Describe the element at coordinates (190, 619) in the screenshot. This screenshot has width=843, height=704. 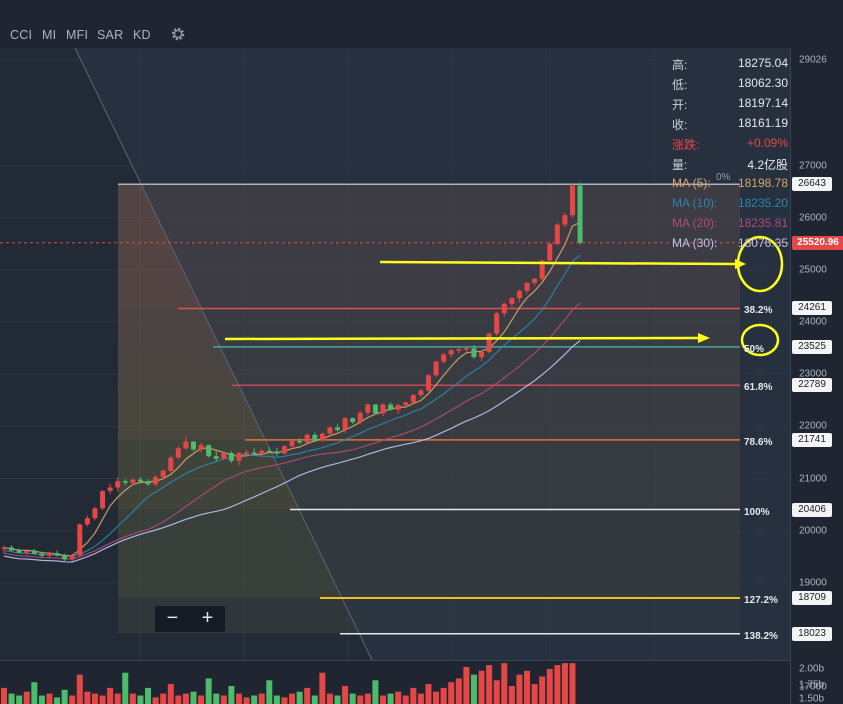
I see `zoom-control: − +` at that location.